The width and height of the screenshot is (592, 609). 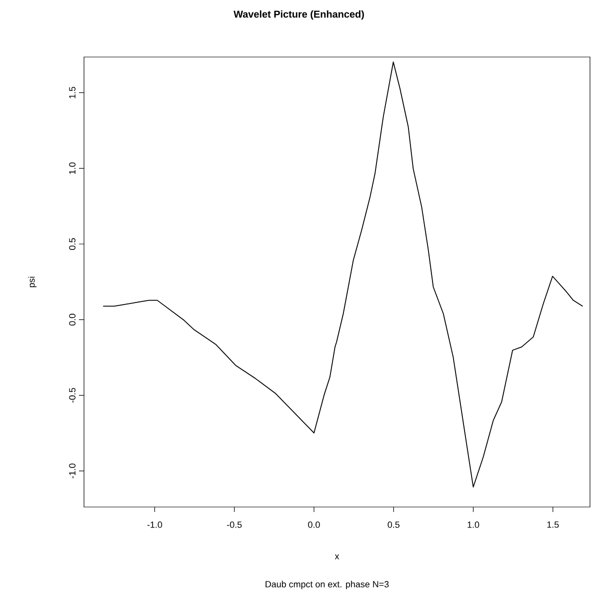 What do you see at coordinates (299, 15) in the screenshot?
I see `chart-title: Wavelet Picture (Enhanced)` at bounding box center [299, 15].